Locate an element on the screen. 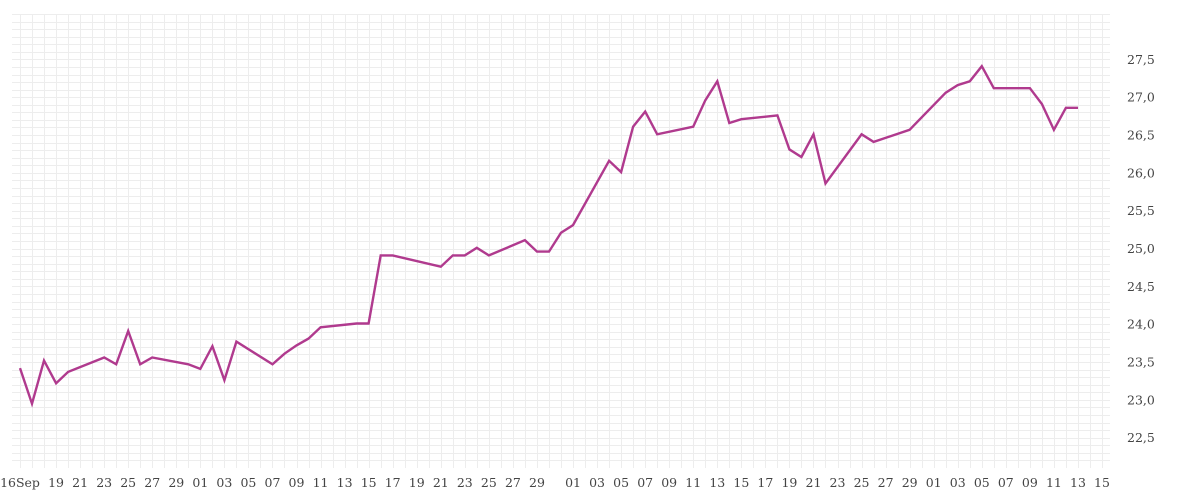  y-tick-label: 22,5 is located at coordinates (1141, 437).